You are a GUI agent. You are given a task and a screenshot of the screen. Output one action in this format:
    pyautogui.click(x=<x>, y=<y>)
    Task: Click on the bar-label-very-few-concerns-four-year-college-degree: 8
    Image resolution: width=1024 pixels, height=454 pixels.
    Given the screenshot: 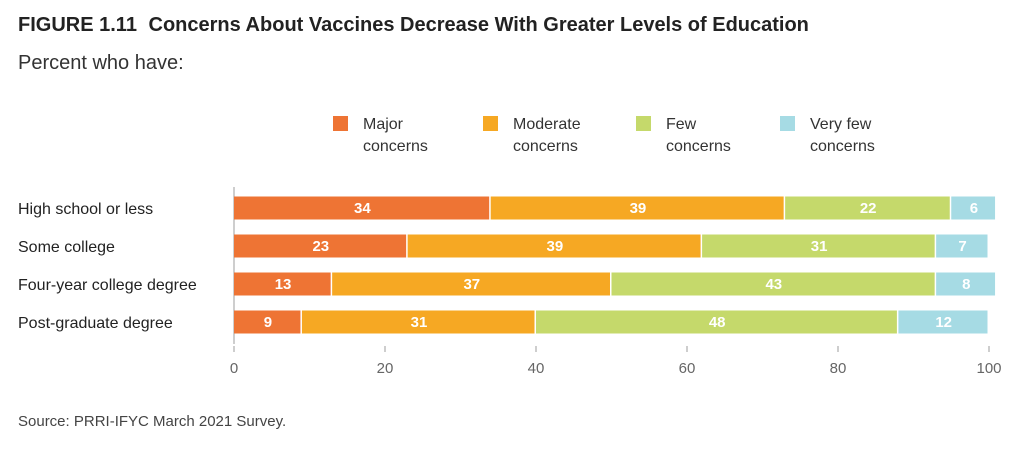 What is the action you would take?
    pyautogui.click(x=966, y=284)
    